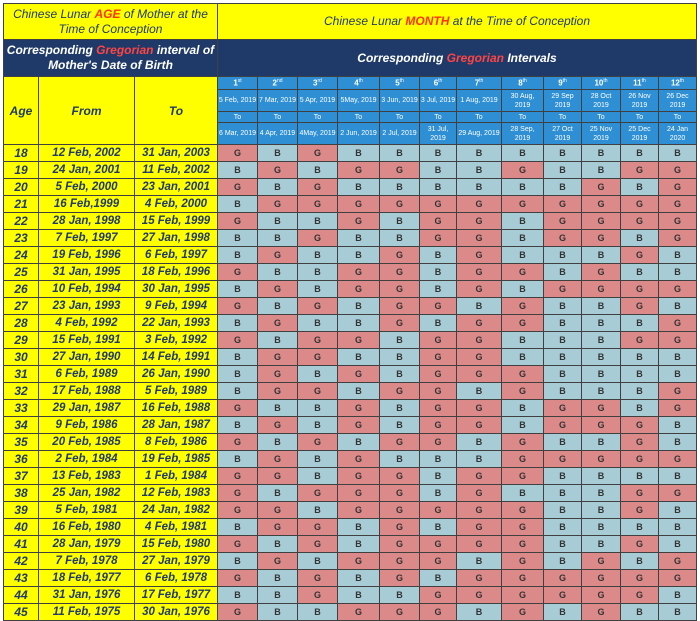 This screenshot has height=621, width=700. Describe the element at coordinates (176, 110) in the screenshot. I see `column-header-to: To` at that location.